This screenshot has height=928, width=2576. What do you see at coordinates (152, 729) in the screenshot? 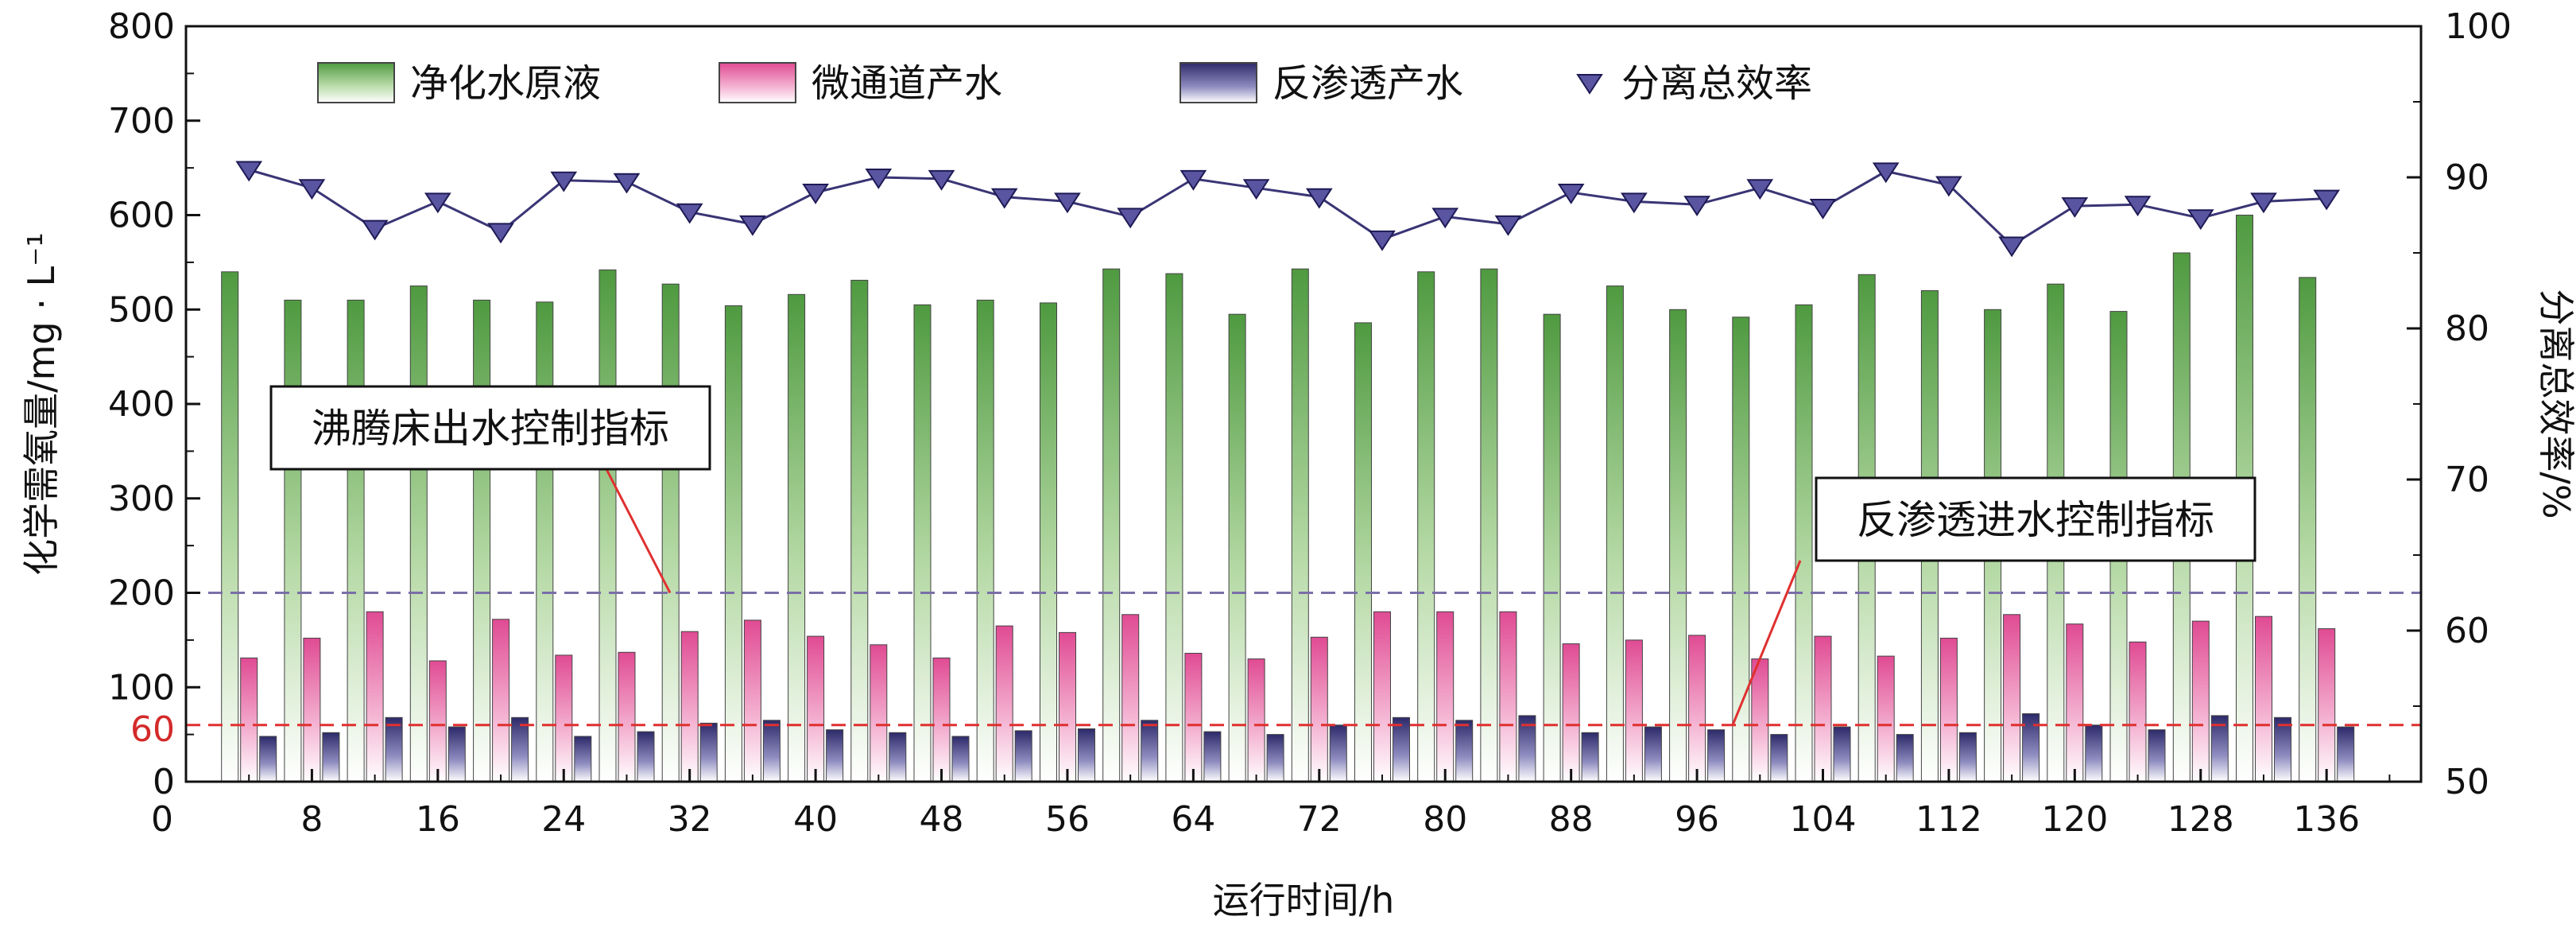
I see `y-left-tick-label-60: 60` at bounding box center [152, 729].